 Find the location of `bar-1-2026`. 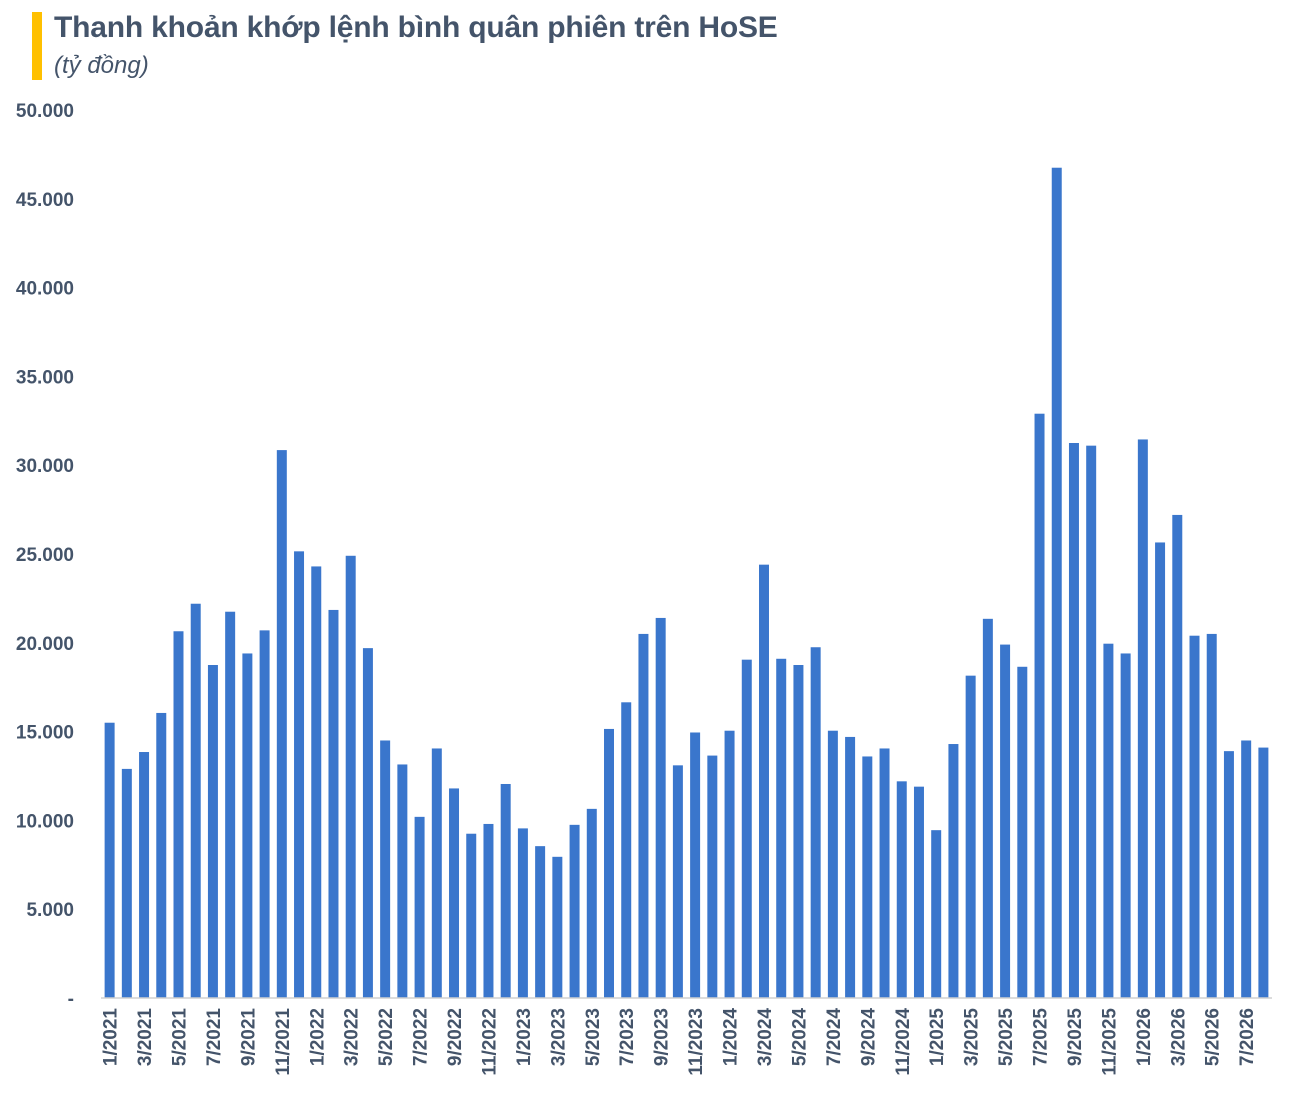

bar-1-2026 is located at coordinates (1142, 718).